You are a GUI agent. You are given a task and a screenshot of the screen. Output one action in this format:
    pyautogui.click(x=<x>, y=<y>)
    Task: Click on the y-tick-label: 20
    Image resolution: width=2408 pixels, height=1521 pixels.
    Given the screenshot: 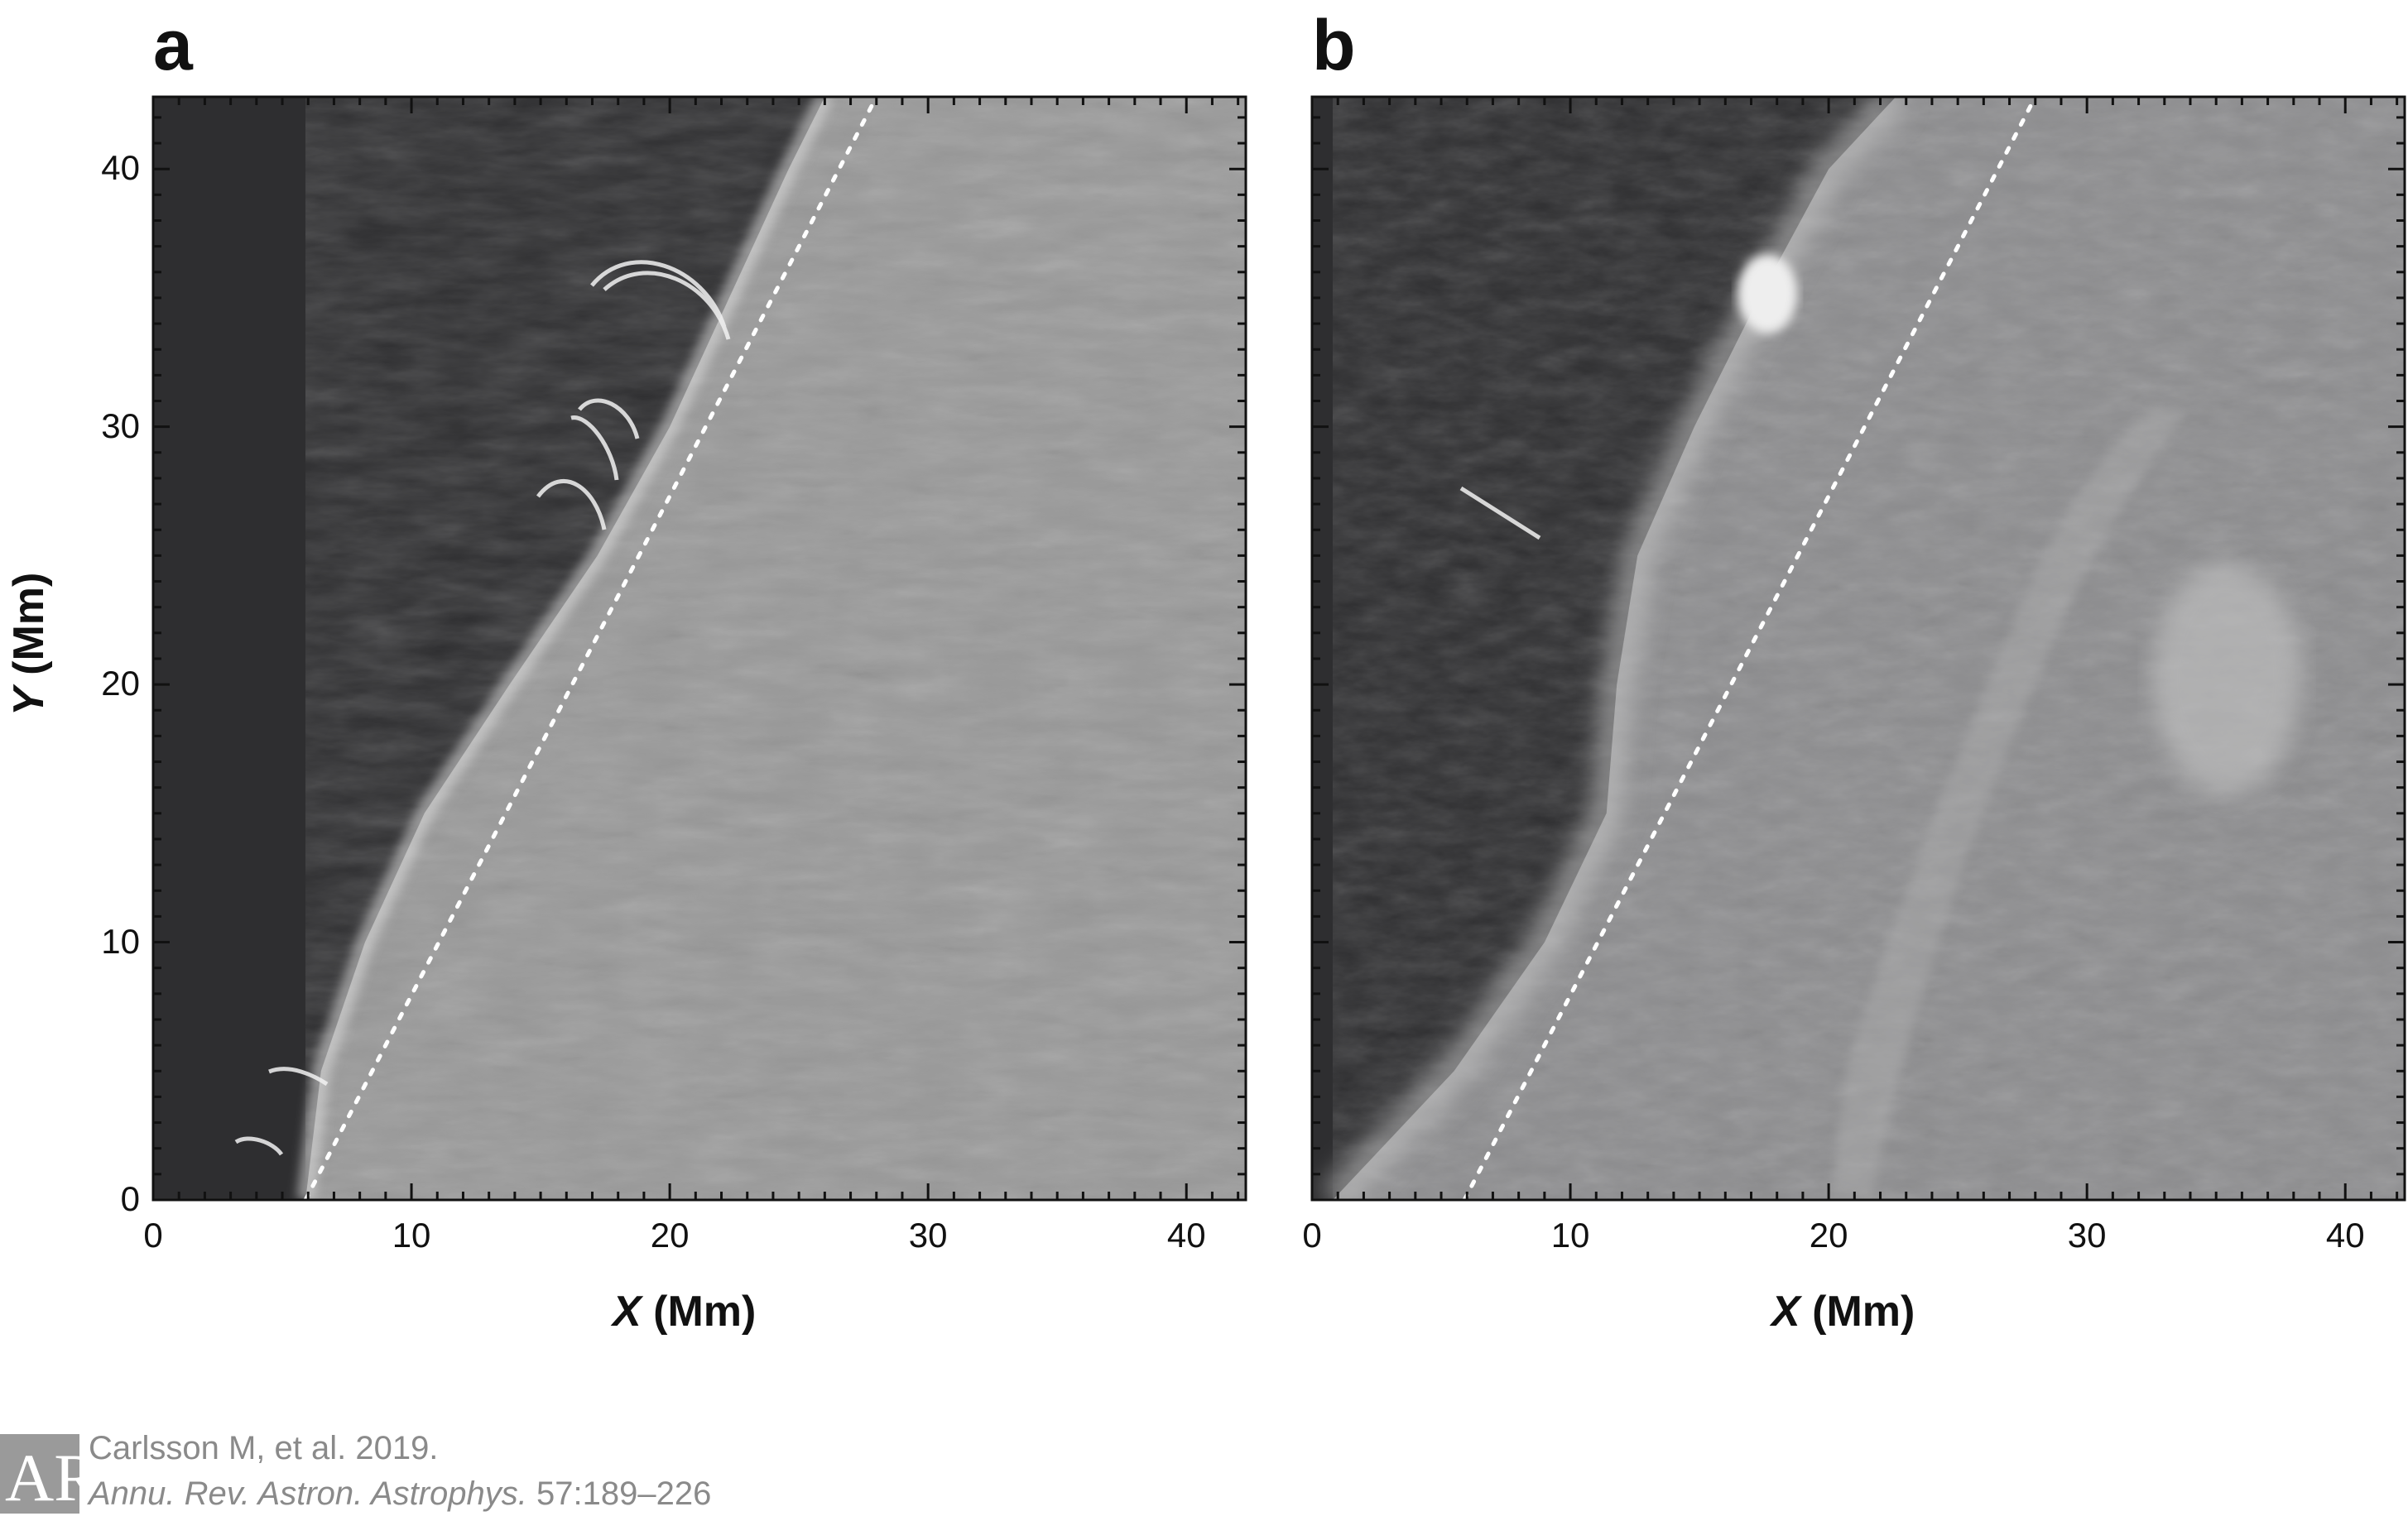 What is the action you would take?
    pyautogui.click(x=120, y=683)
    